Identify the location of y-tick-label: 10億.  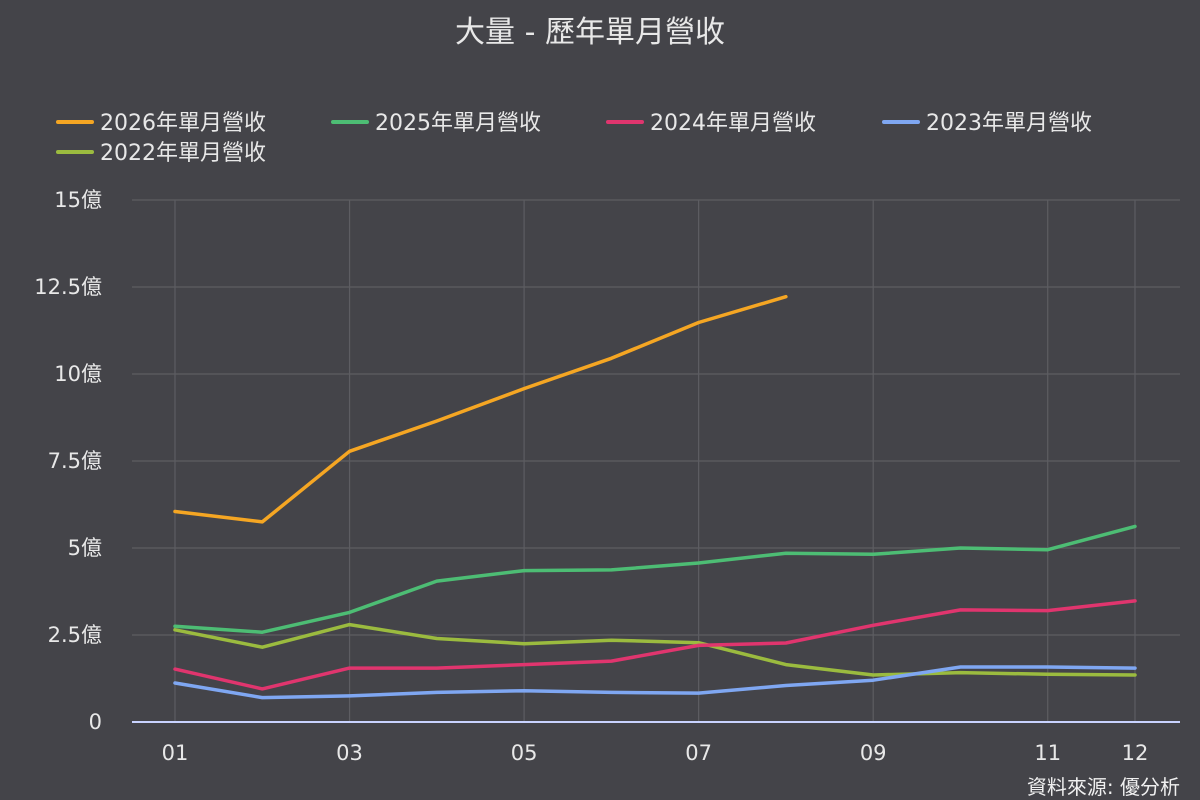
(78, 374).